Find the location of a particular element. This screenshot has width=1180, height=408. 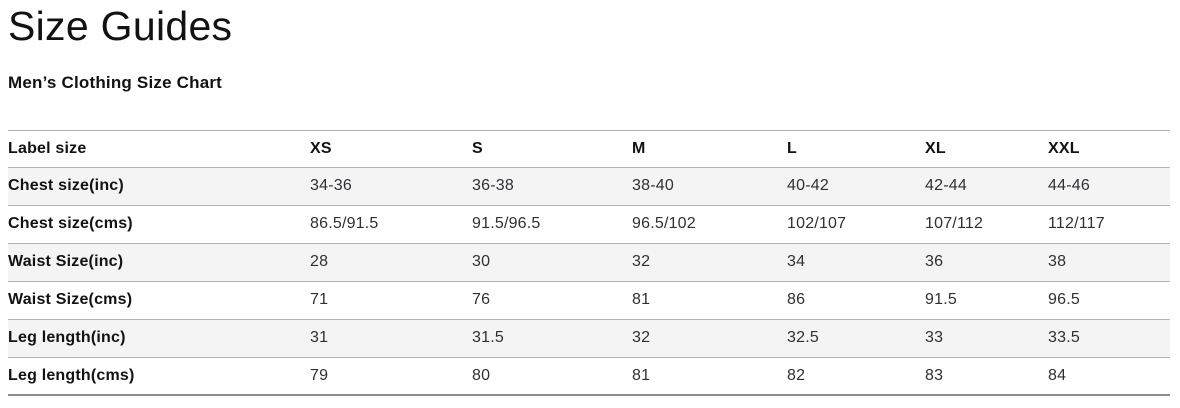

size-value-cell: 91.5 is located at coordinates (941, 300).